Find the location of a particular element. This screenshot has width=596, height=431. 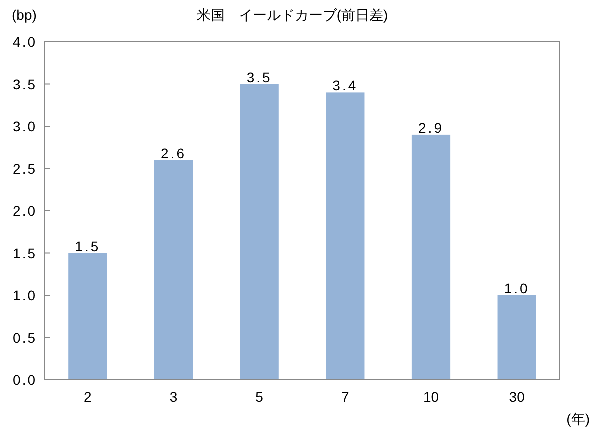

y-tick-label: 2.5 is located at coordinates (25, 168).